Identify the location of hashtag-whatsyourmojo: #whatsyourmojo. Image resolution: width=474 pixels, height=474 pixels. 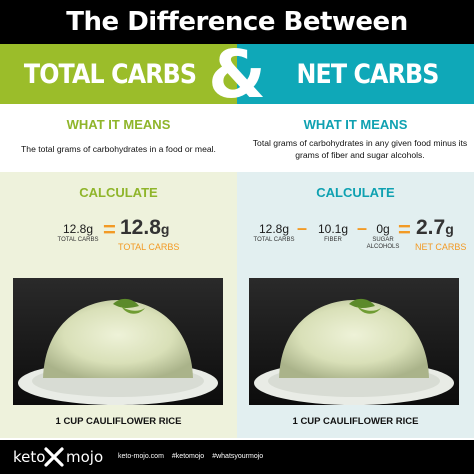
(238, 456).